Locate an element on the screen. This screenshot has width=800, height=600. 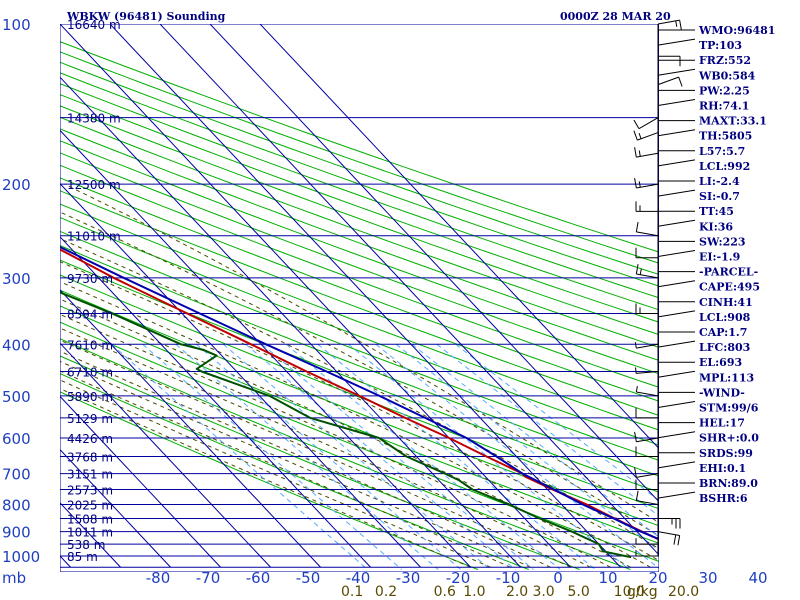
pressure-tick-label: 100 is located at coordinates (16, 25).